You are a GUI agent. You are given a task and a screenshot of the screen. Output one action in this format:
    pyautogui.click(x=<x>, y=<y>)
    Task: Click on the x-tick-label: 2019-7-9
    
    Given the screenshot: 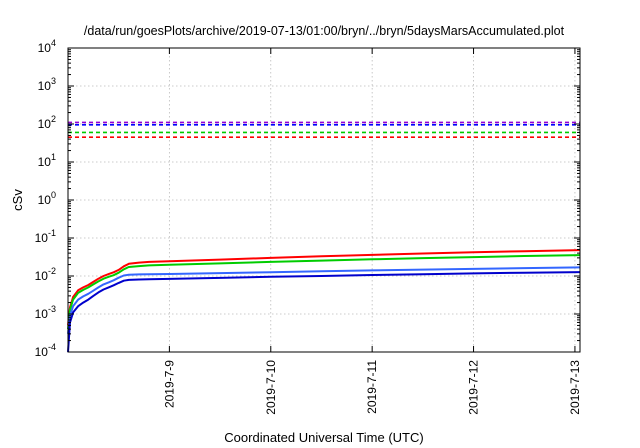 What is the action you would take?
    pyautogui.click(x=169, y=384)
    